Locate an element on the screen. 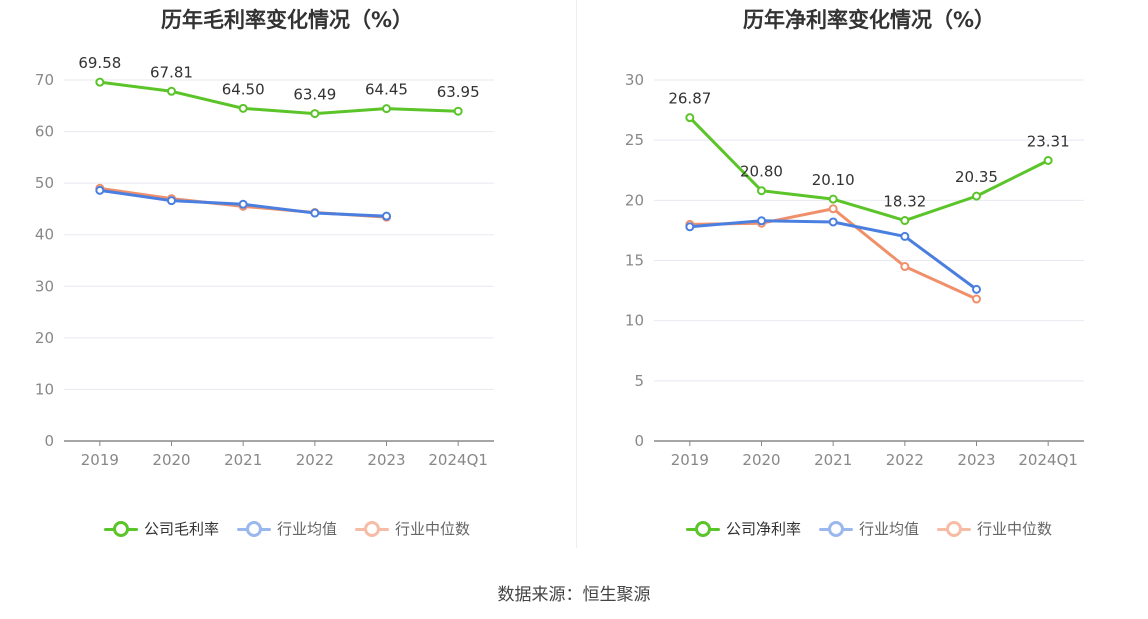 Image resolution: width=1148 pixels, height=619 pixels. y-tick-label: 70 is located at coordinates (44, 80).